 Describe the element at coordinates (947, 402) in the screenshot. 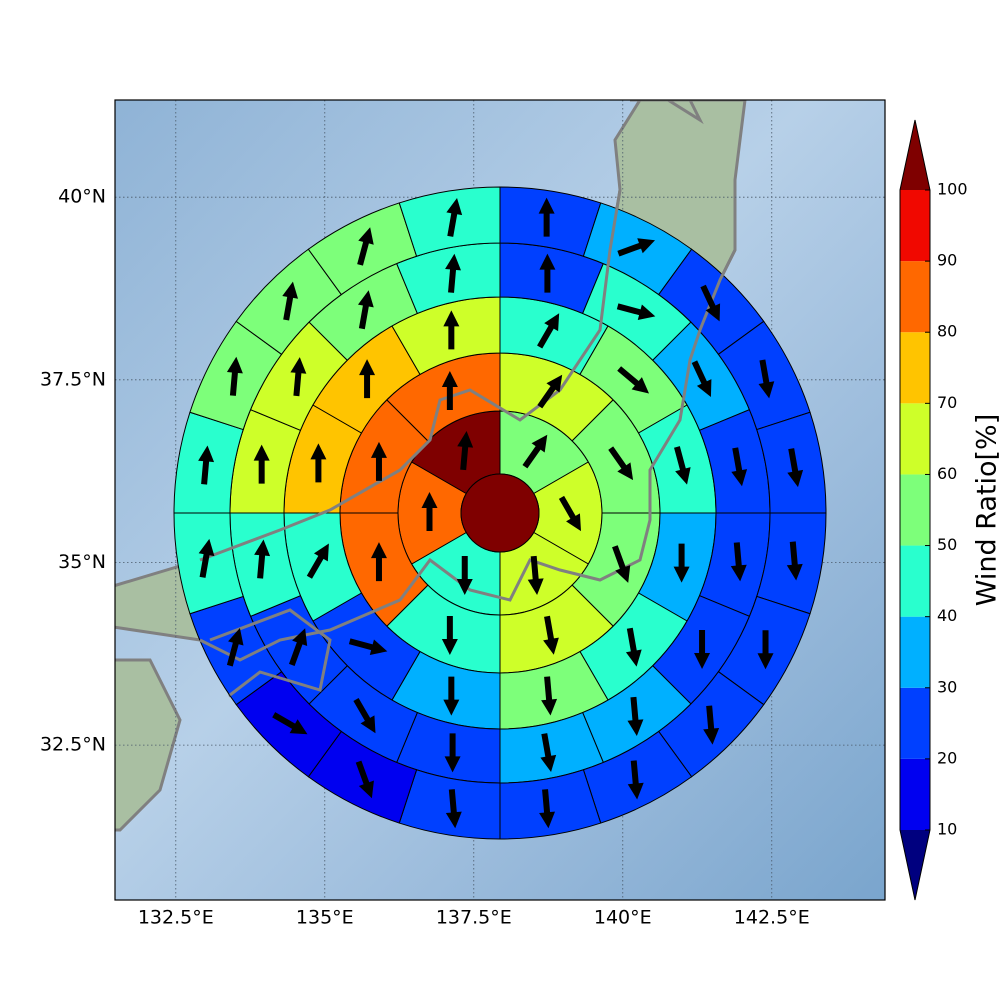

I see `colorbar-tick-label: 70` at that location.